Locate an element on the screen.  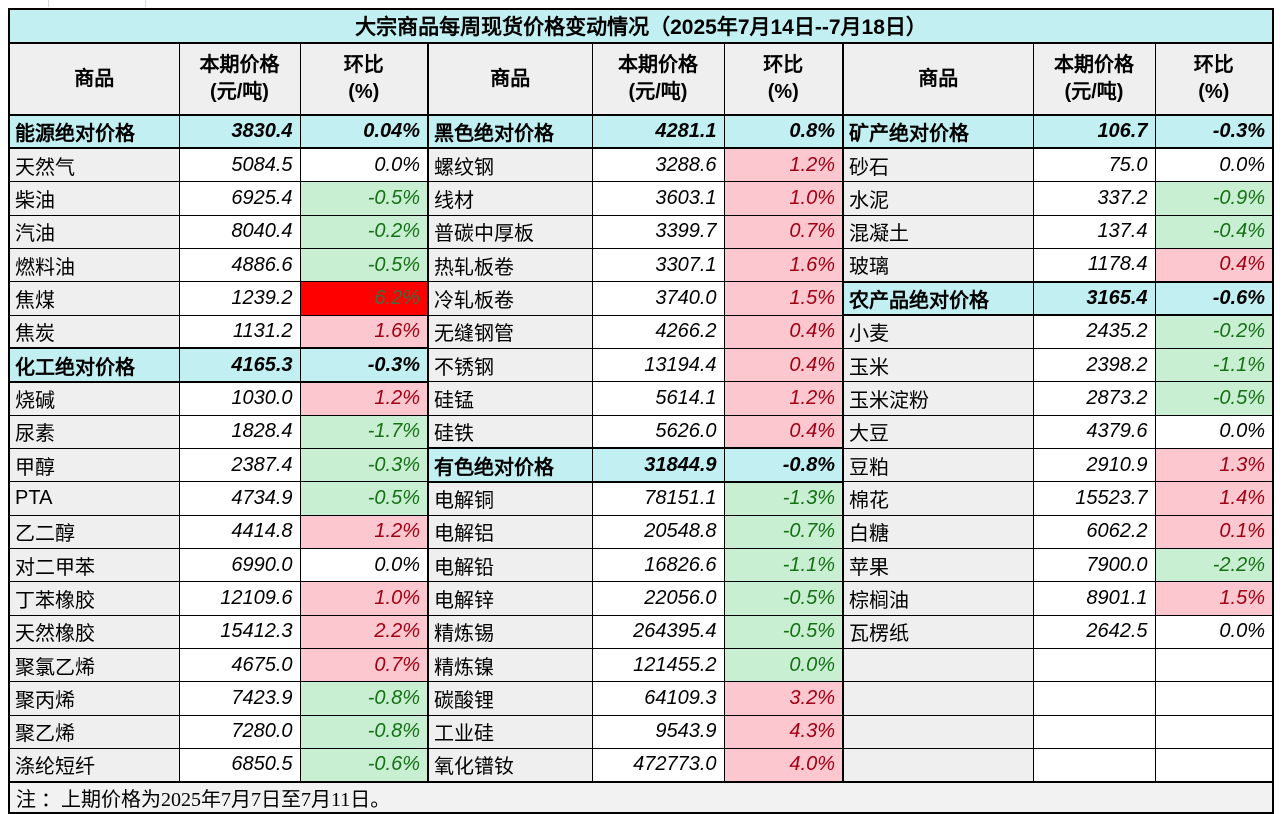
commodity-name-cell: 混凝土 is located at coordinates (938, 231).